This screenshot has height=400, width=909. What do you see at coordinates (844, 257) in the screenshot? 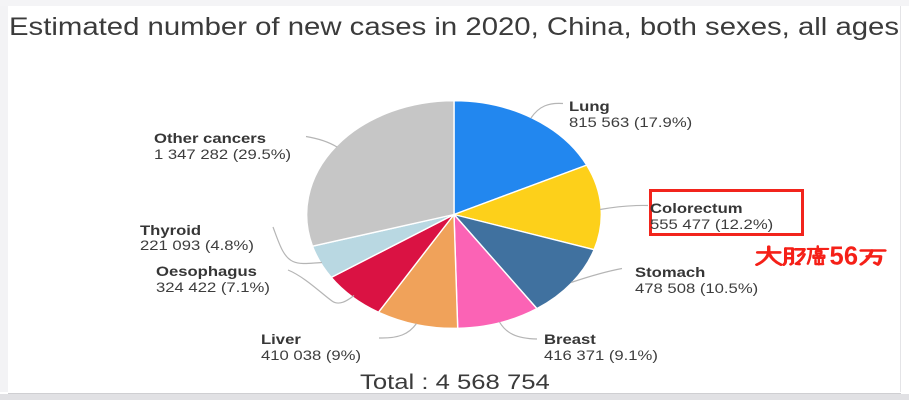
I see `svg-text: 56` at bounding box center [844, 257].